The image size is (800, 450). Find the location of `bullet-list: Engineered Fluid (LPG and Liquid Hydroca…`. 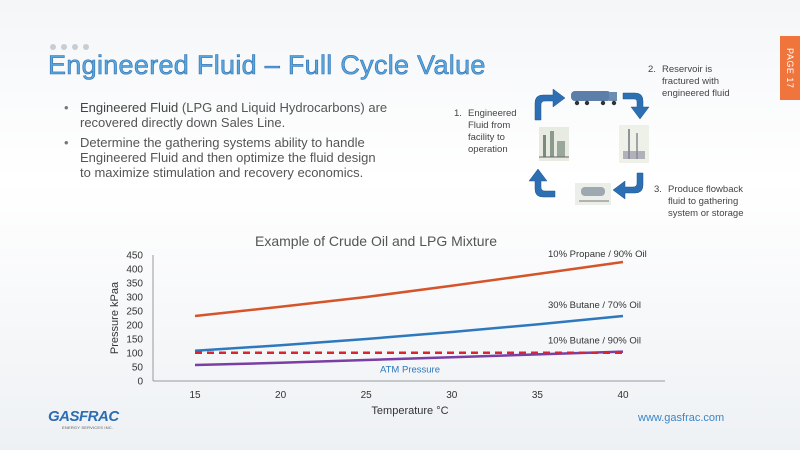

bullet-list: Engineered Fluid (LPG and Liquid Hydroca… is located at coordinates (227, 142).